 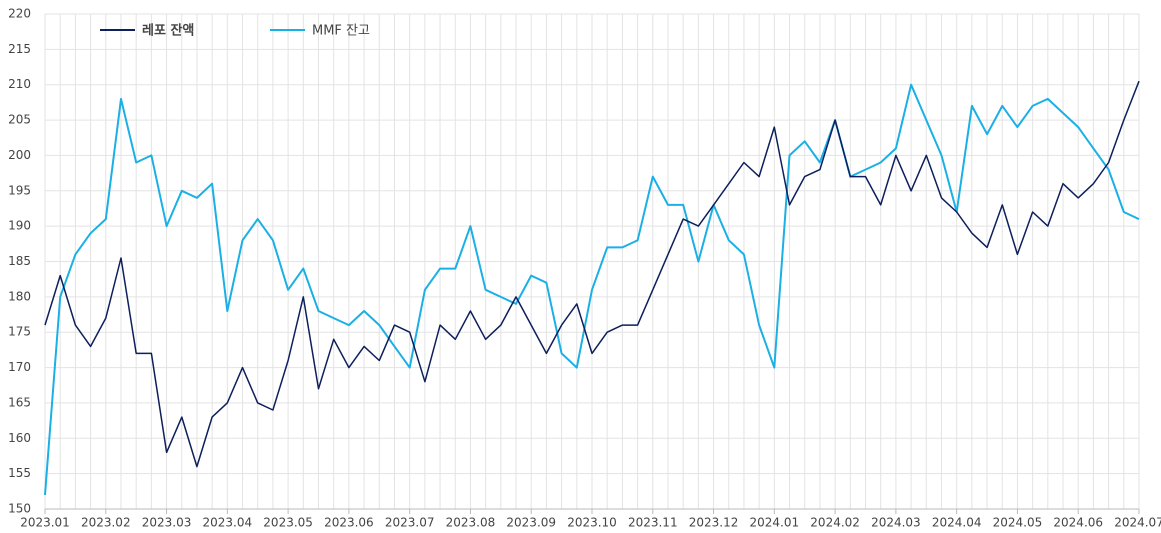 I want to click on y-tick-label: 160, so click(x=19, y=438).